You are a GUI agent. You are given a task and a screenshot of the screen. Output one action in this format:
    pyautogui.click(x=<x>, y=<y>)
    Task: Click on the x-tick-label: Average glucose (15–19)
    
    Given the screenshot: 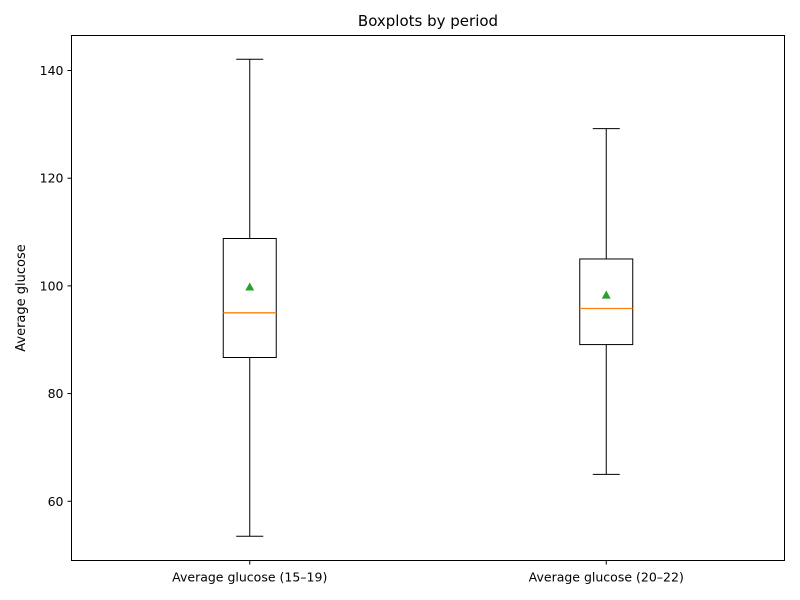 What is the action you would take?
    pyautogui.click(x=249, y=577)
    